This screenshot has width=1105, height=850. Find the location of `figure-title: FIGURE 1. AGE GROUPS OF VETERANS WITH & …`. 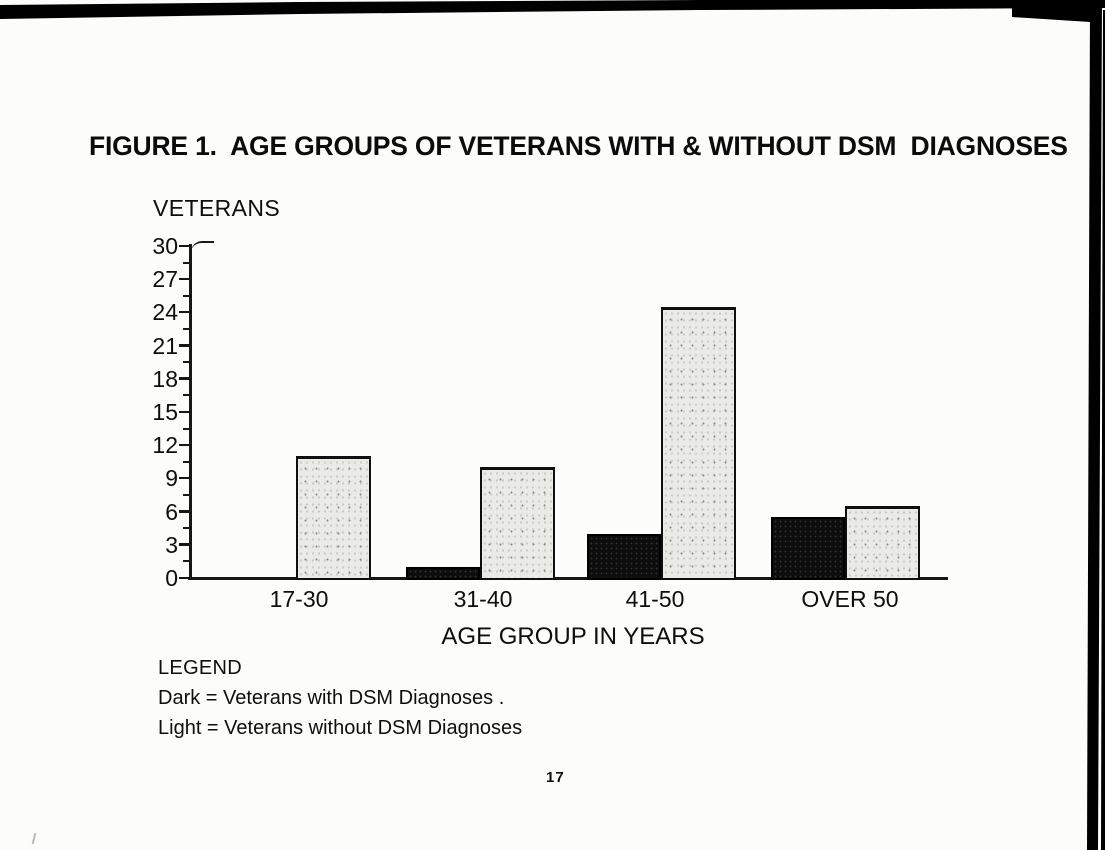

figure-title: FIGURE 1. AGE GROUPS OF VETERANS WITH & … is located at coordinates (578, 146).